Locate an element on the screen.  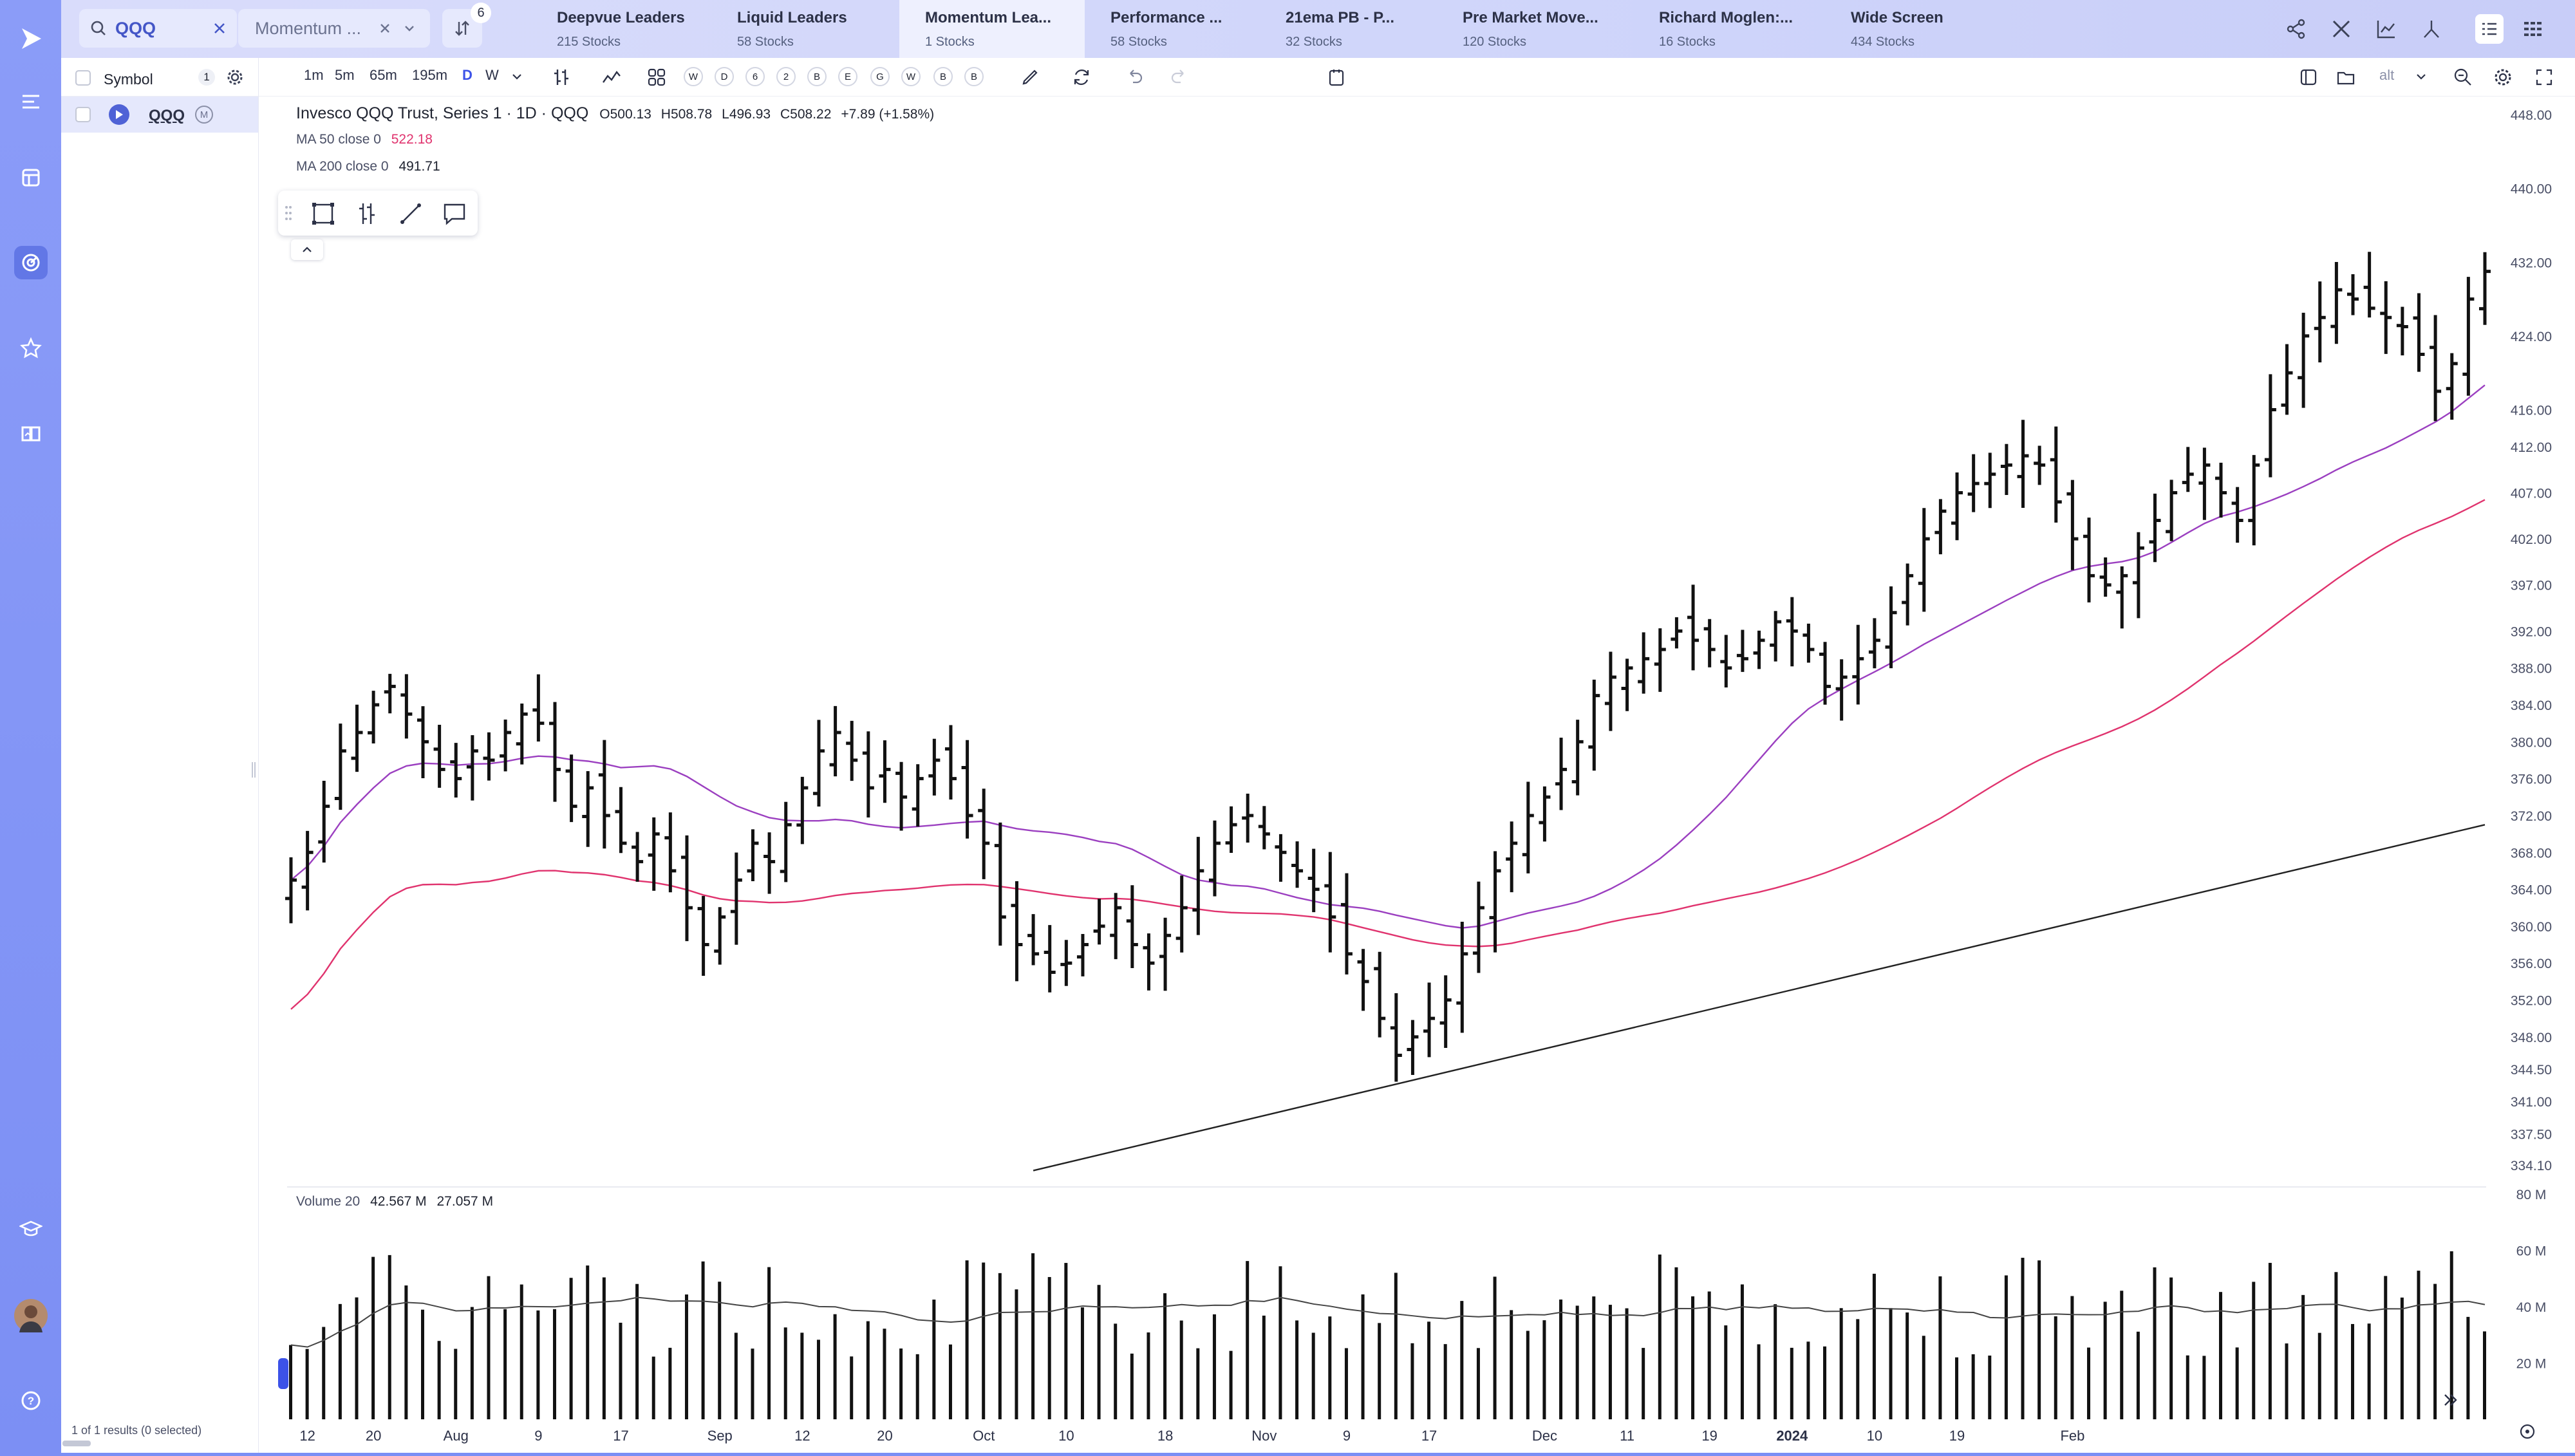
price-tick-label: 384.00 is located at coordinates (2531, 705).